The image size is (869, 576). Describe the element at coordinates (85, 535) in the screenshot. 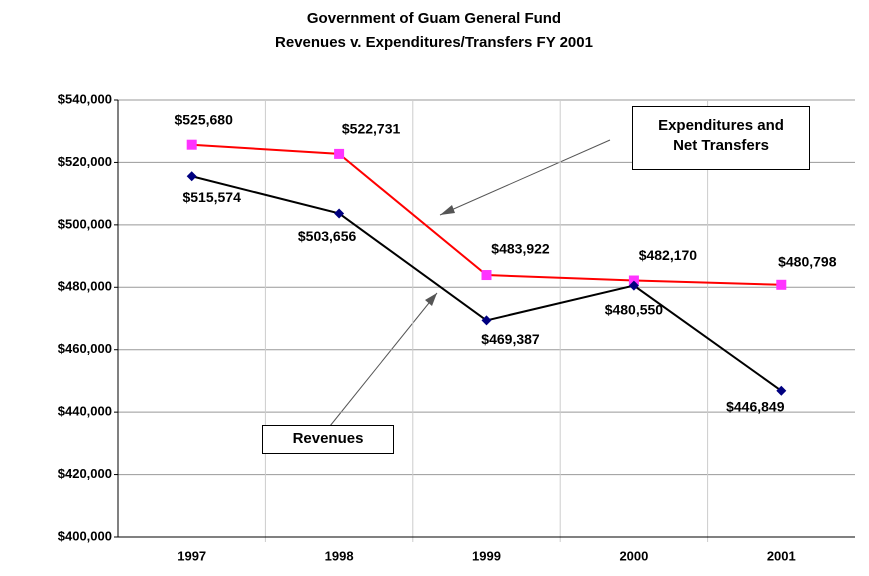

I see `y-tick-label: $400,000` at that location.